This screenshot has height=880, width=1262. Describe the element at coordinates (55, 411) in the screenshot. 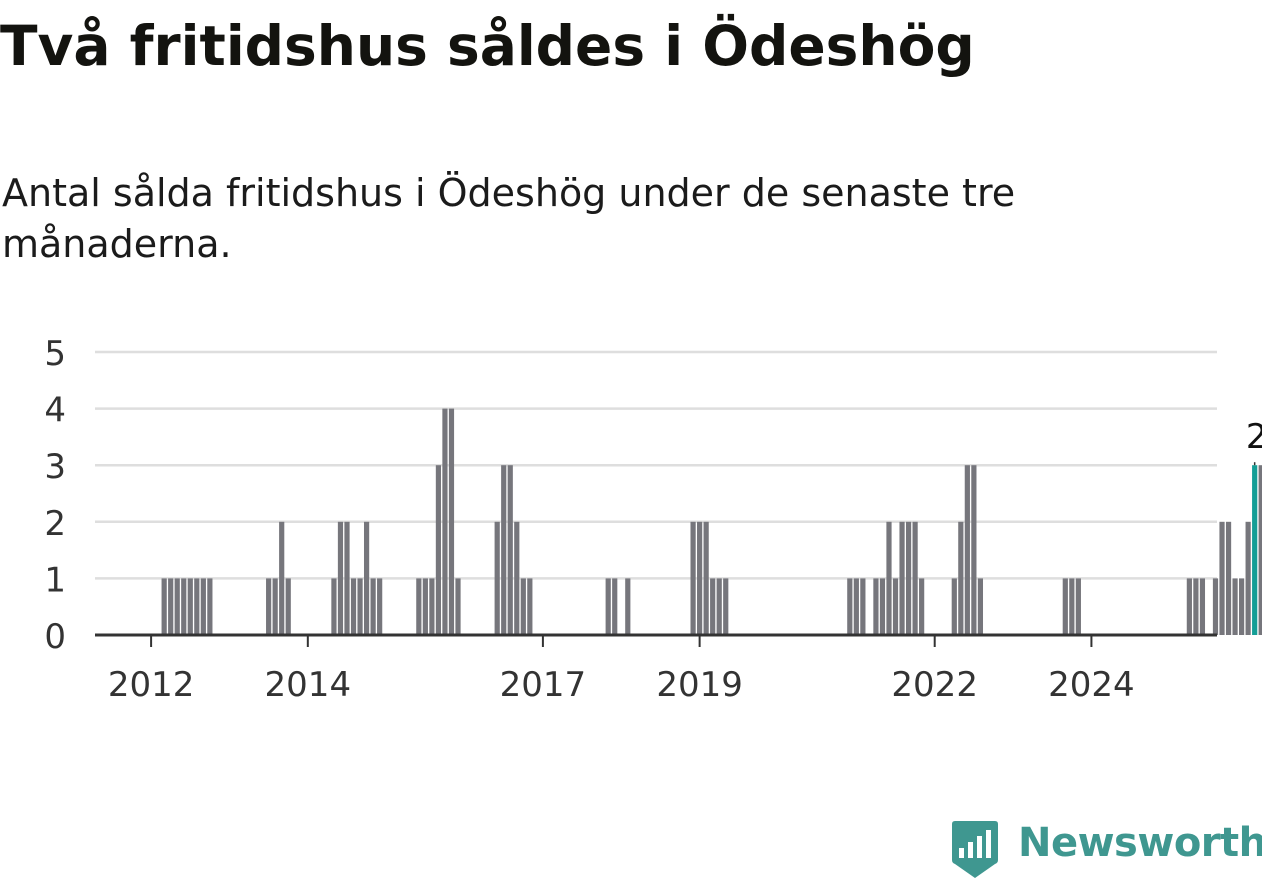

I see `y-tick-label: 4` at that location.